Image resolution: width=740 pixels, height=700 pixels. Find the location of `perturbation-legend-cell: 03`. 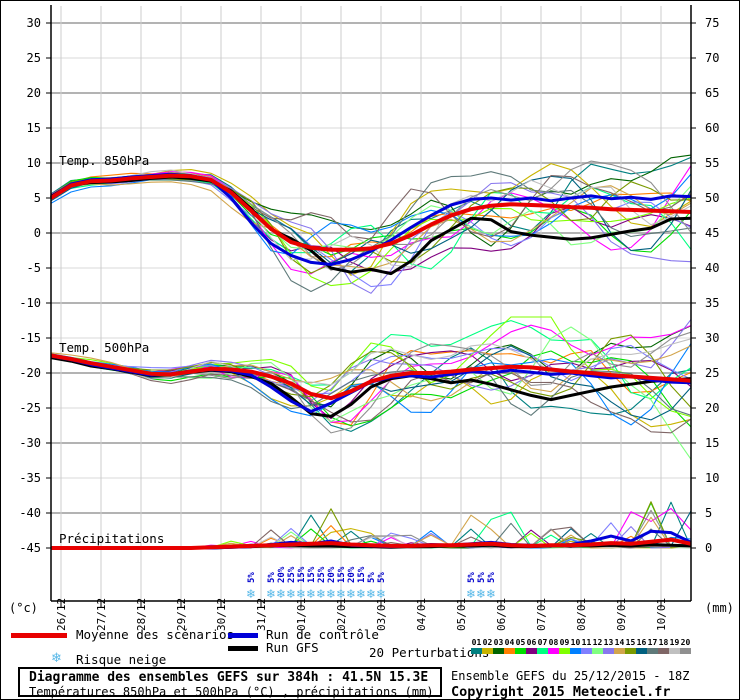

perturbation-legend-cell: 03 is located at coordinates (498, 646).